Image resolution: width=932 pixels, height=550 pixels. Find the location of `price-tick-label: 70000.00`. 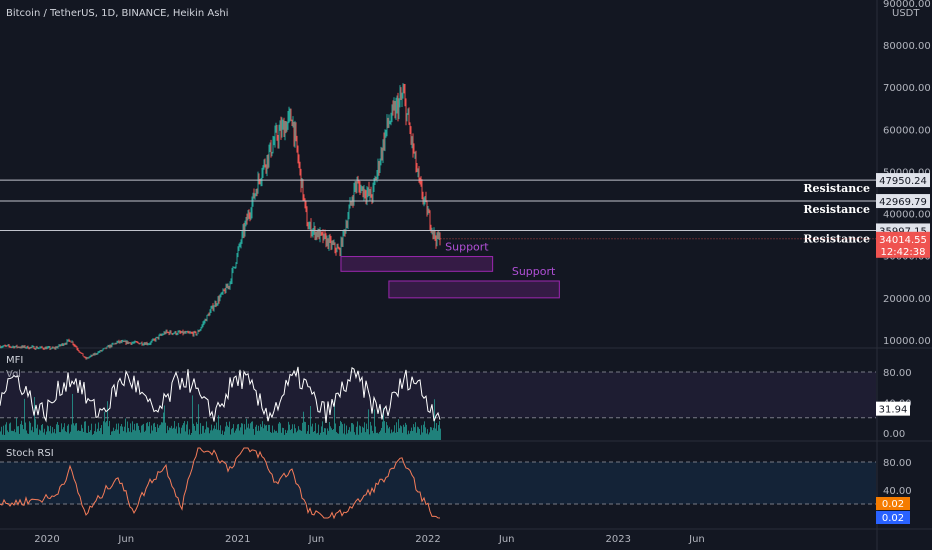

price-tick-label: 70000.00 is located at coordinates (907, 88).